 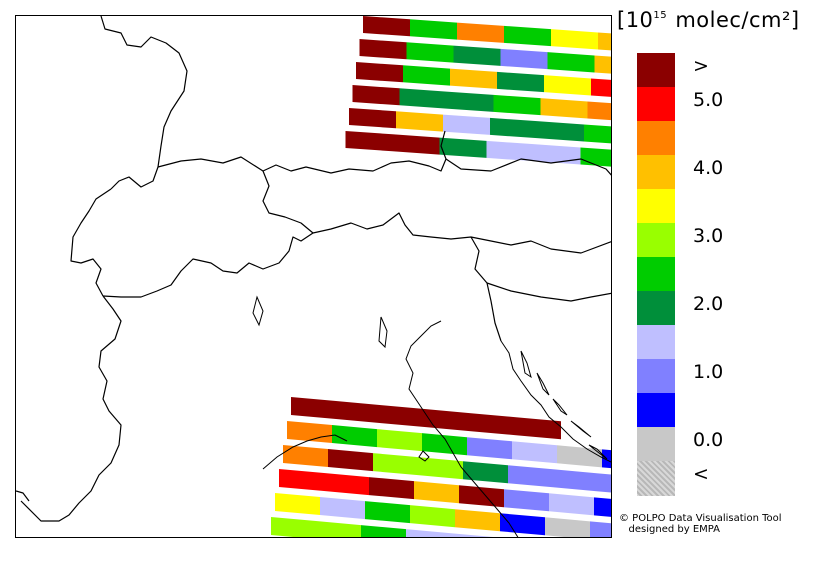 I want to click on border-germany-austria-east, so click(x=528, y=167).